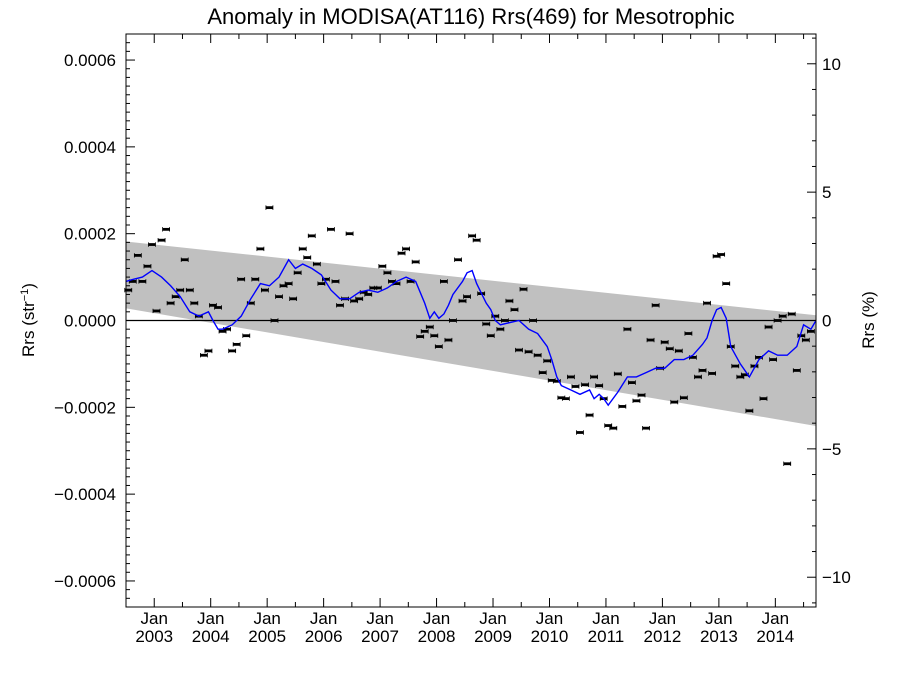 This screenshot has width=900, height=675. What do you see at coordinates (28, 286) in the screenshot?
I see `left-y-axis-label-close: )` at bounding box center [28, 286].